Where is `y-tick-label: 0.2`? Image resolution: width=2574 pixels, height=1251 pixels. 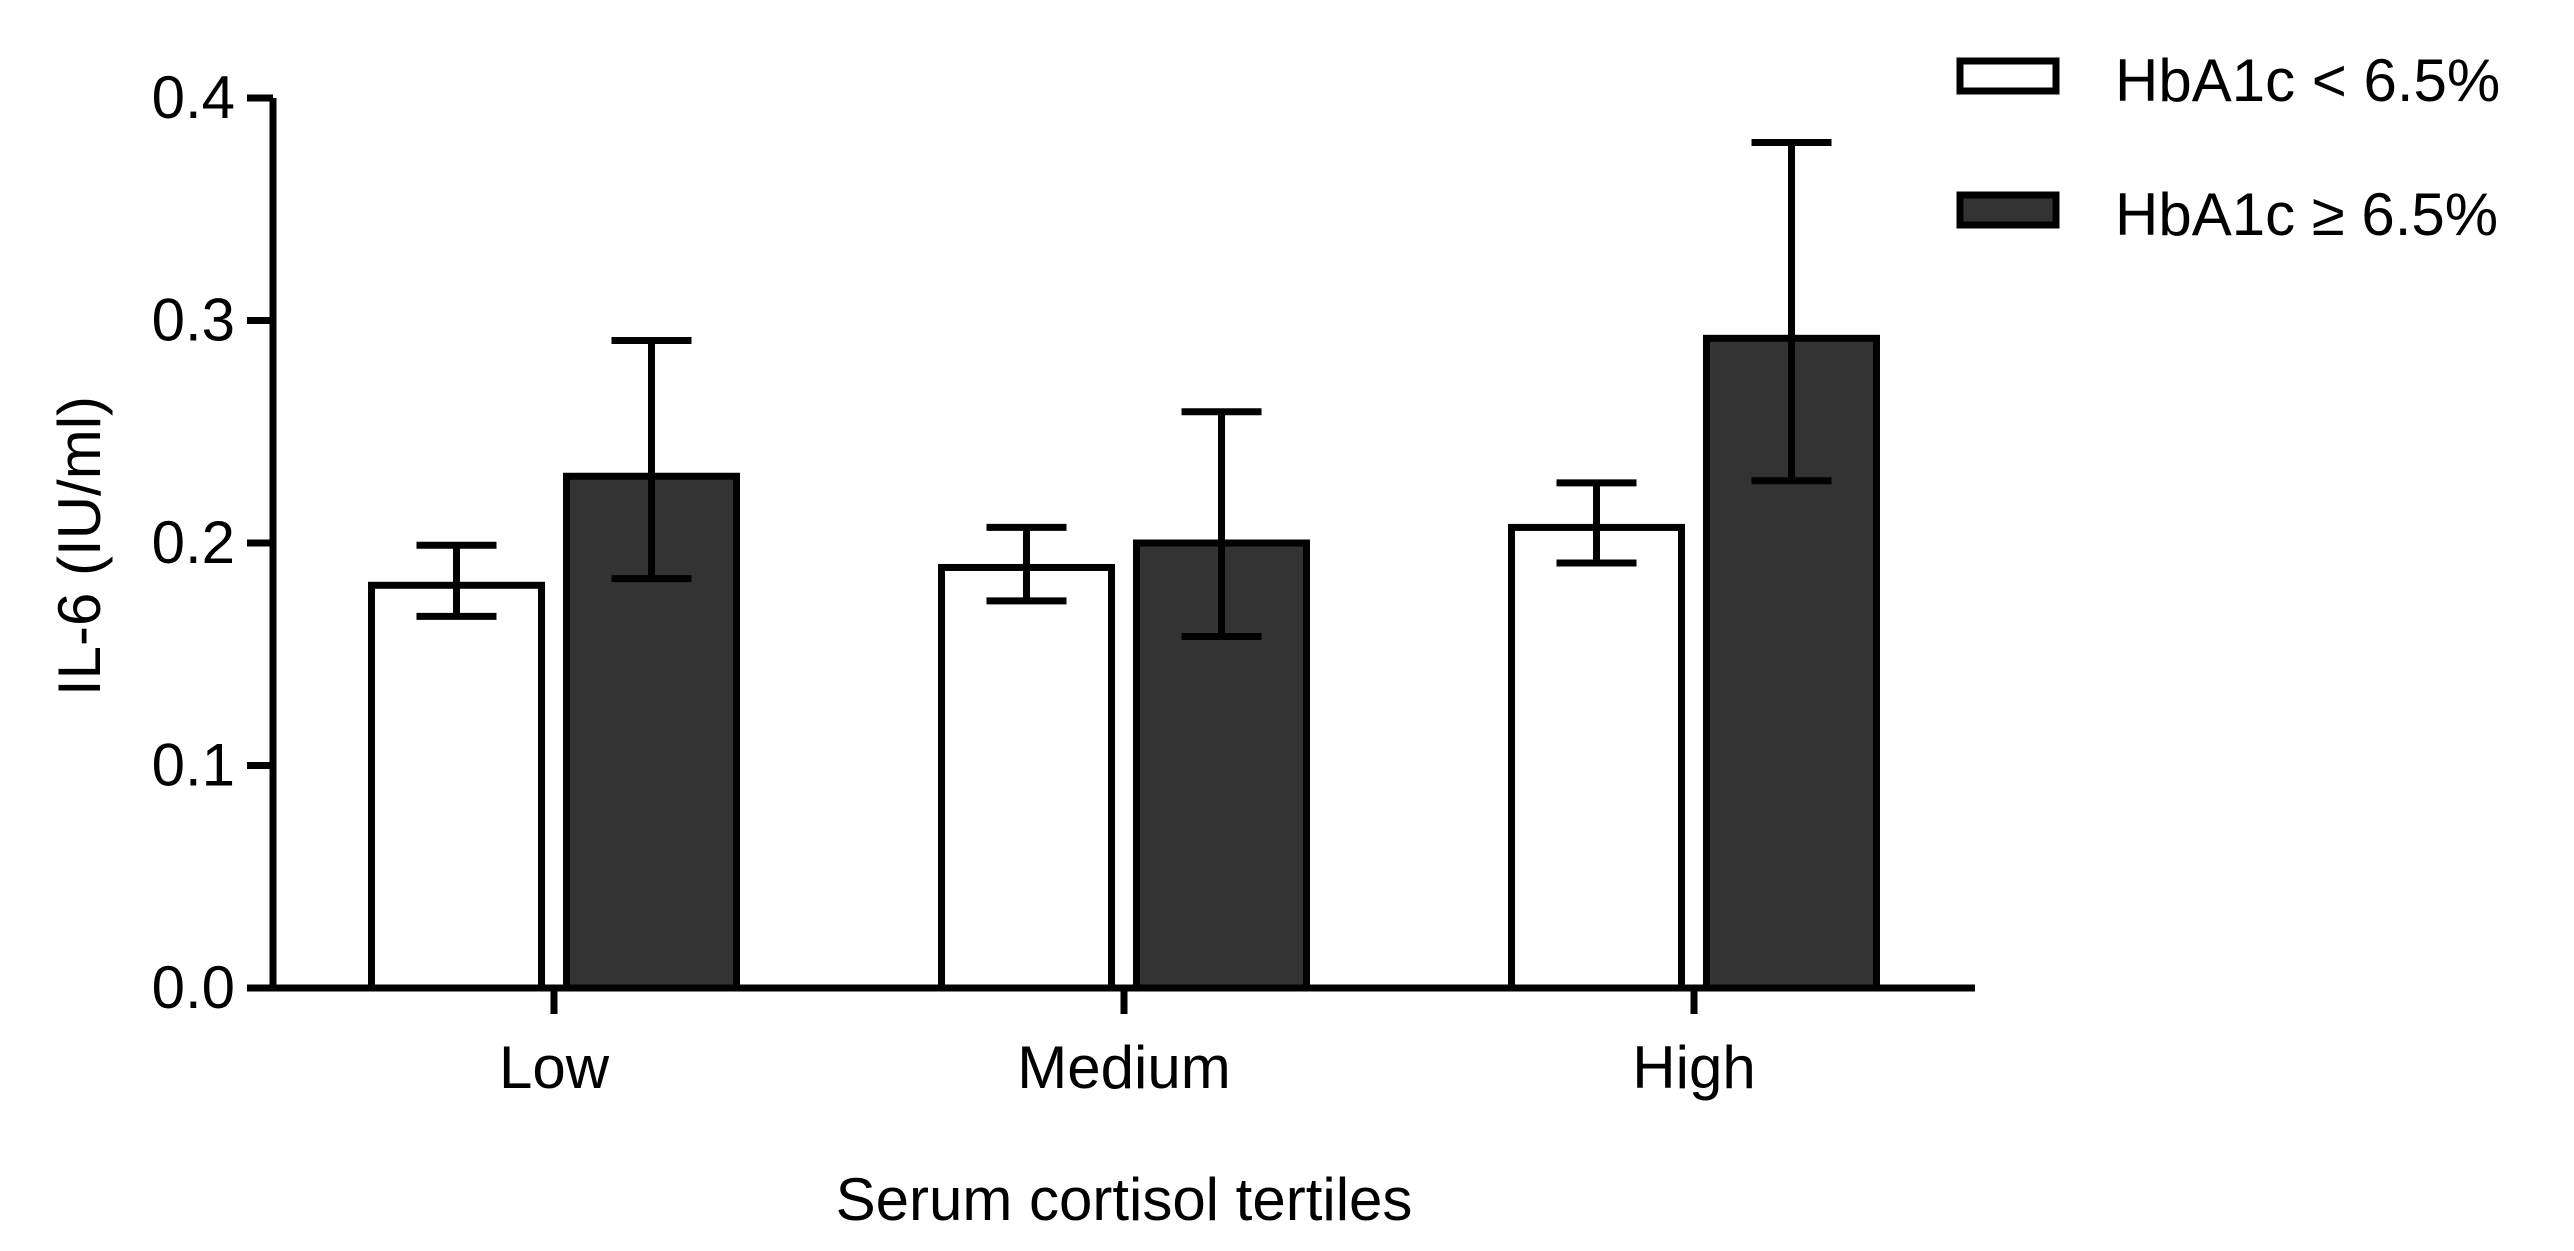
y-tick-label: 0.2 is located at coordinates (193, 542).